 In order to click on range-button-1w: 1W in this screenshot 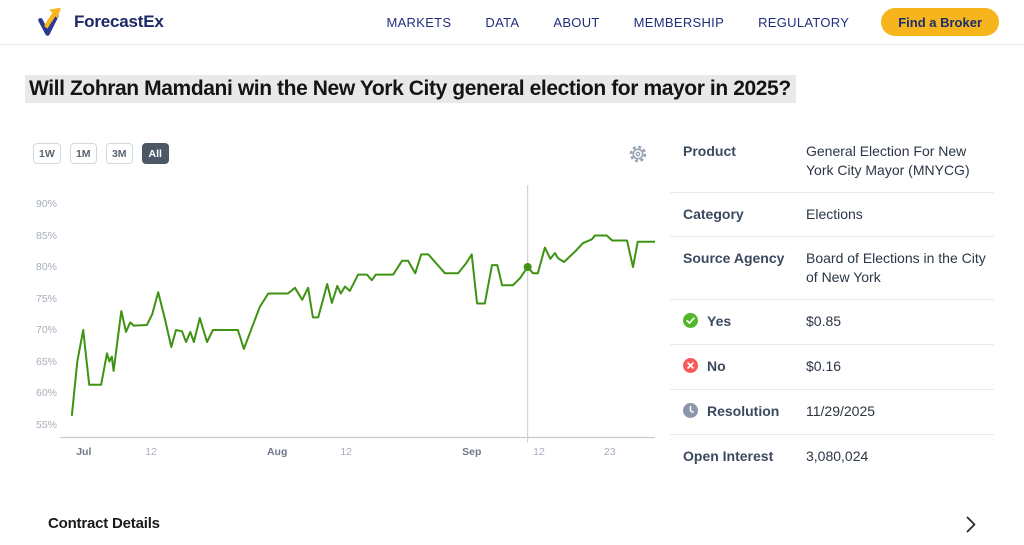, I will do `click(47, 153)`.